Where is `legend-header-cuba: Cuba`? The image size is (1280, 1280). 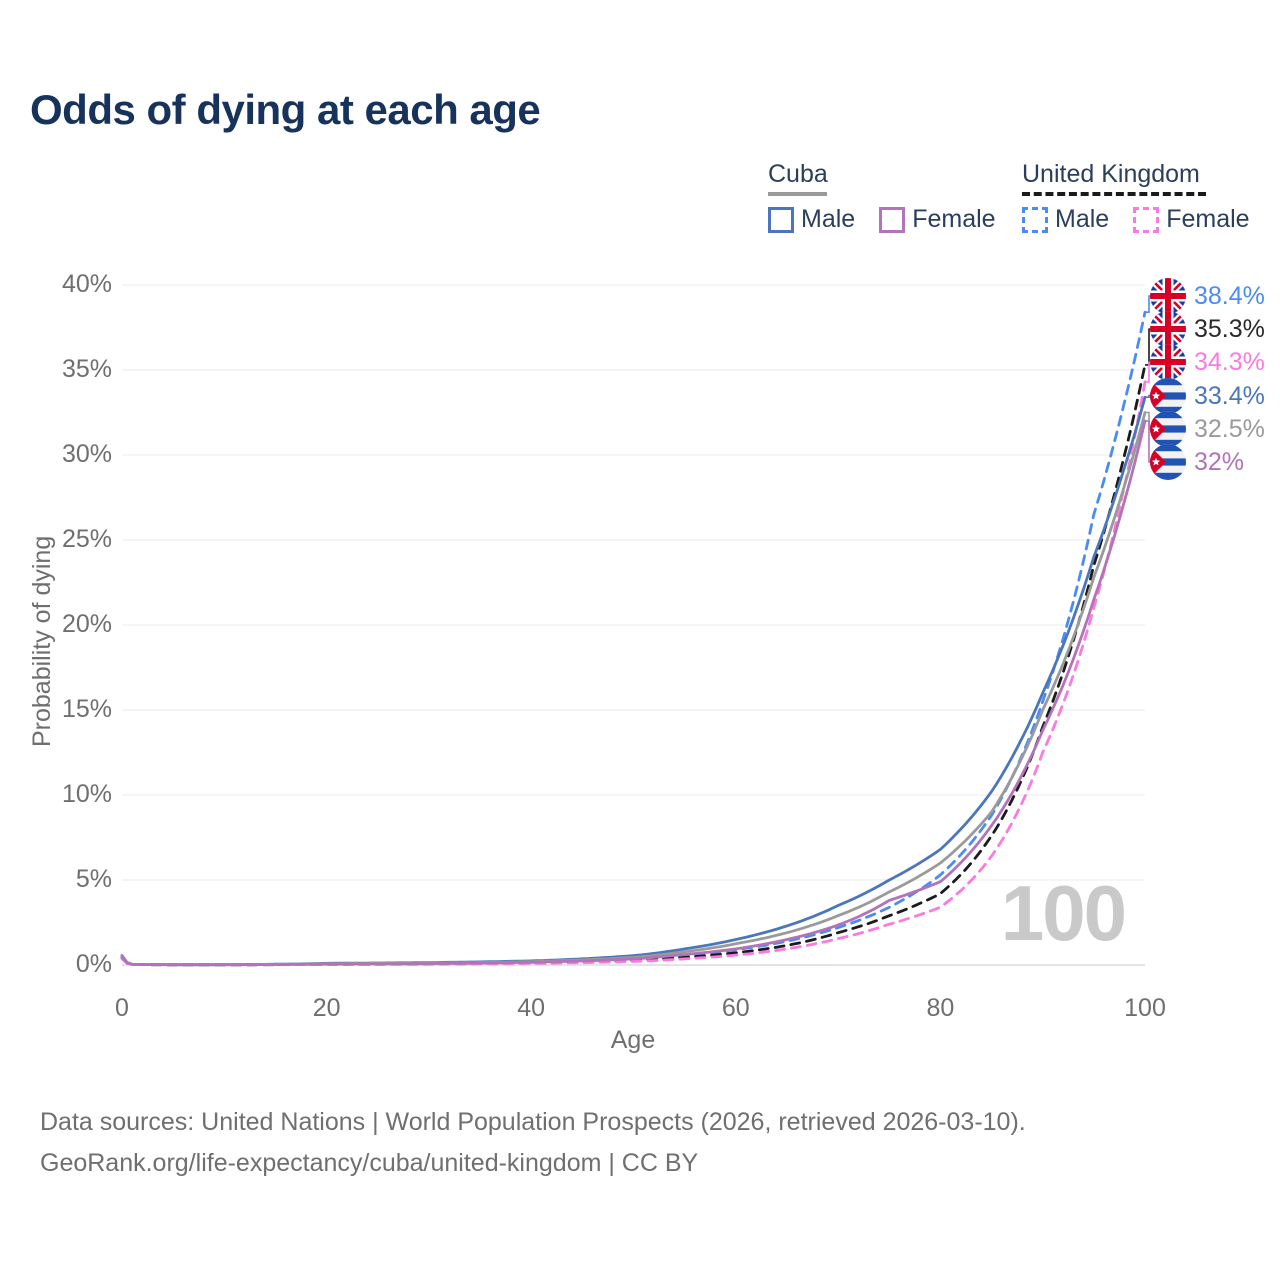 legend-header-cuba: Cuba is located at coordinates (798, 174).